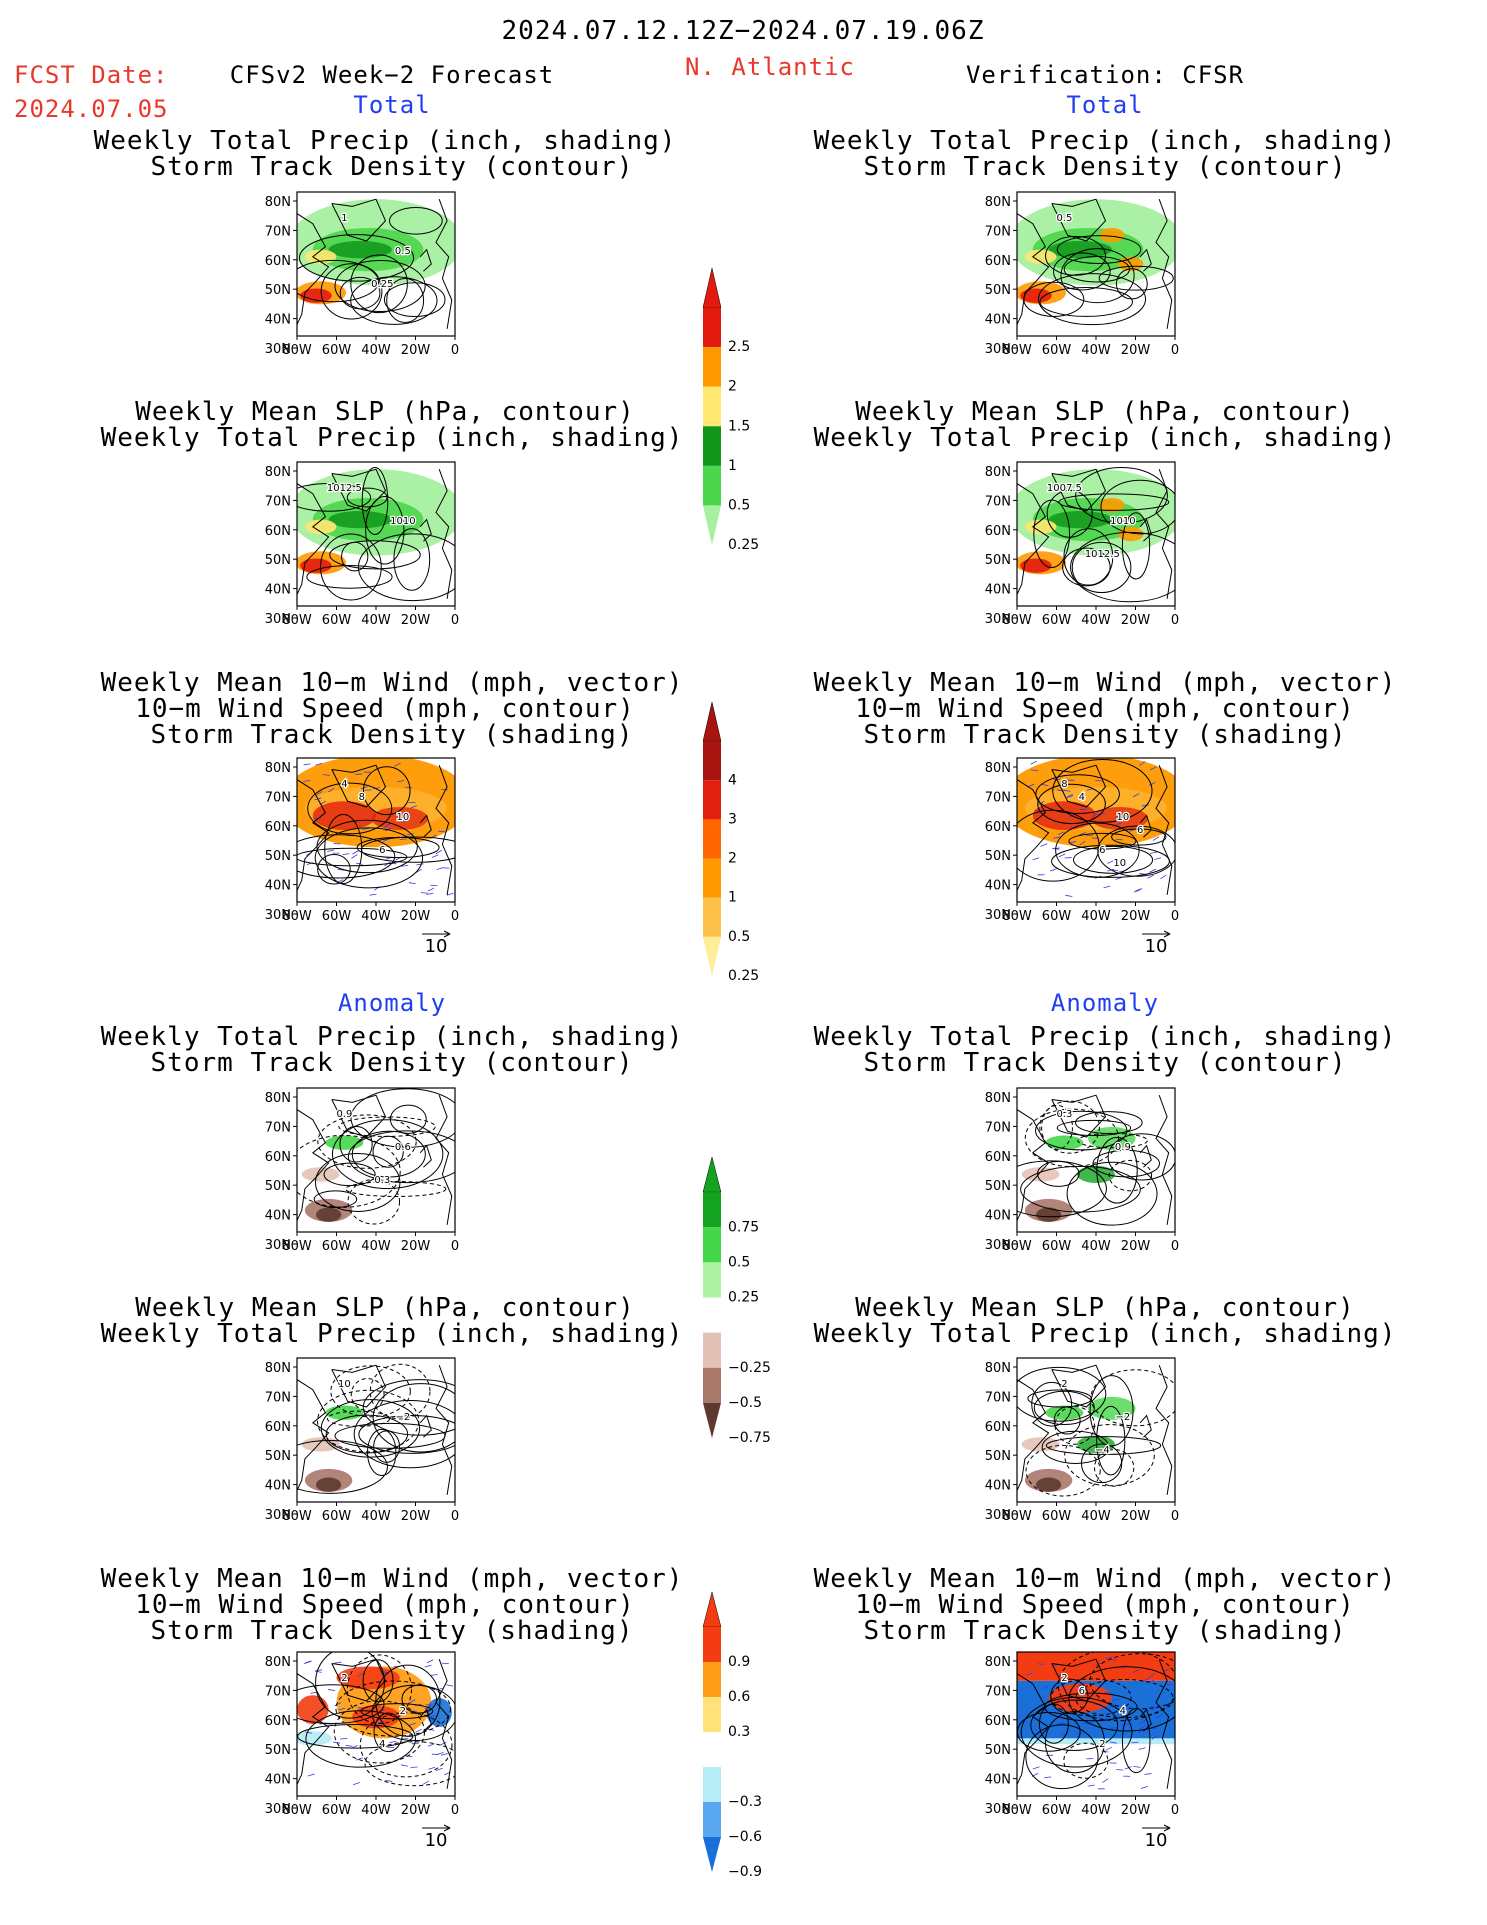  Describe the element at coordinates (392, 438) in the screenshot. I see `fc-slp-total-title-2: Weekly Total Precip (inch, shading)` at that location.